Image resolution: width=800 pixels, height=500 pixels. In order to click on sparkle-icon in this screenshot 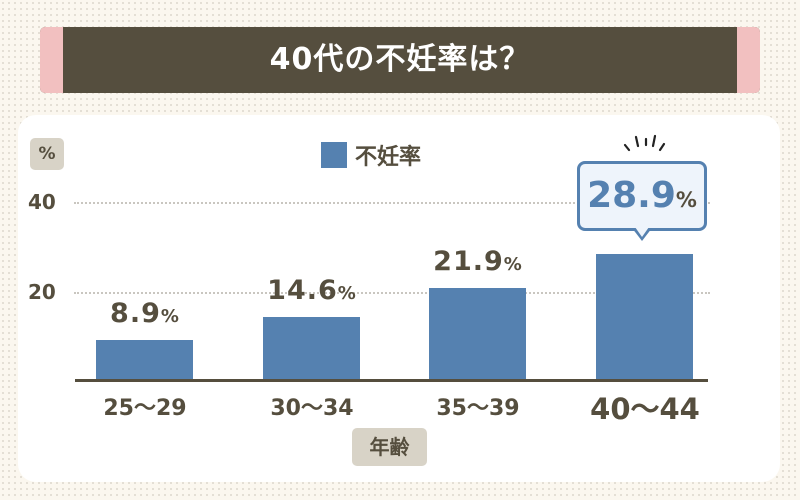, I will do `click(644, 143)`.